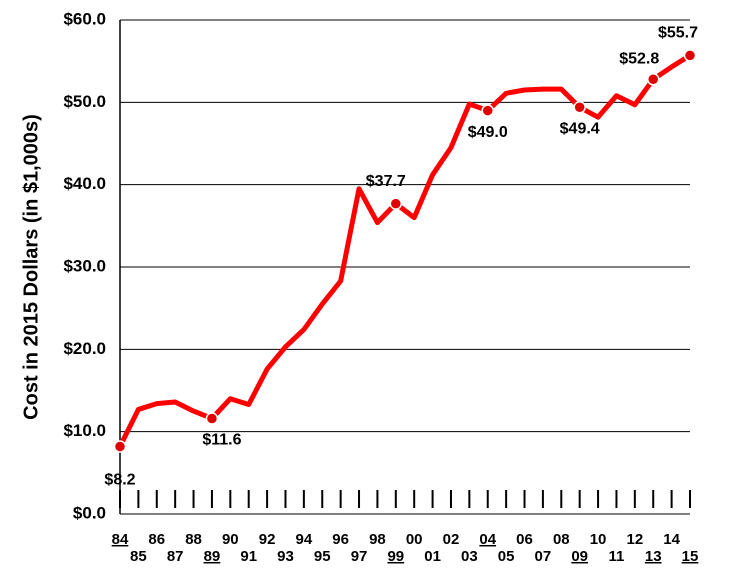 Image resolution: width=730 pixels, height=569 pixels. I want to click on x-tick-label: 90, so click(230, 539).